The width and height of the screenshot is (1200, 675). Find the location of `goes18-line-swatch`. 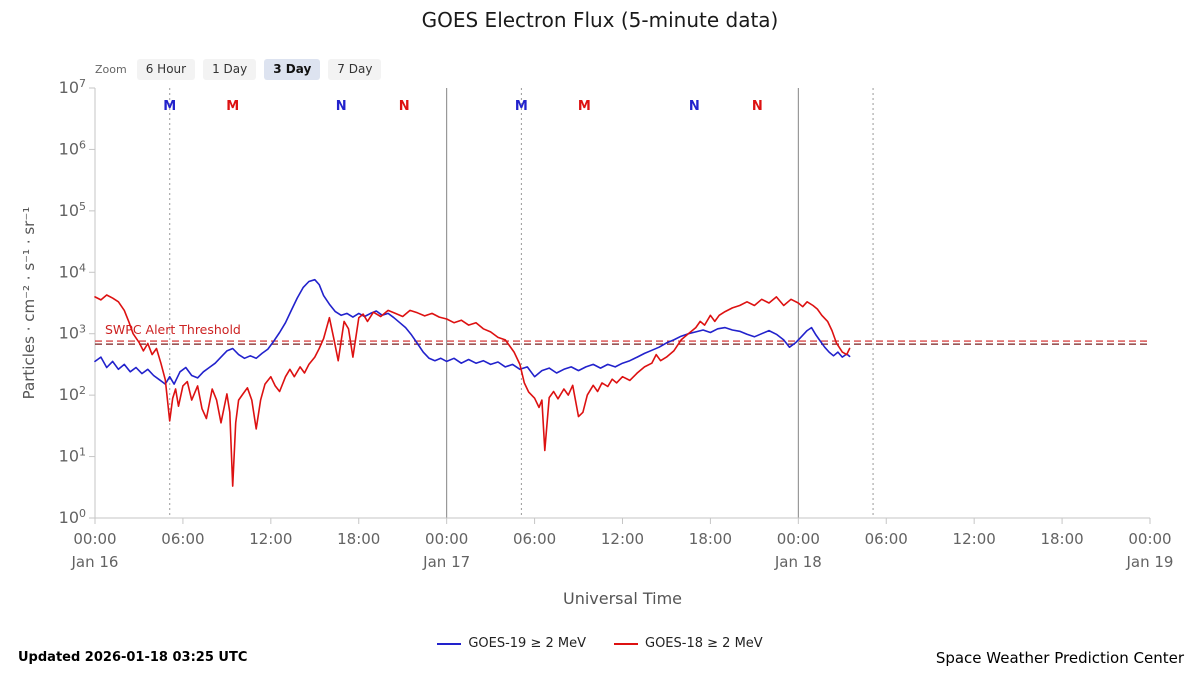

goes18-line-swatch is located at coordinates (626, 643).